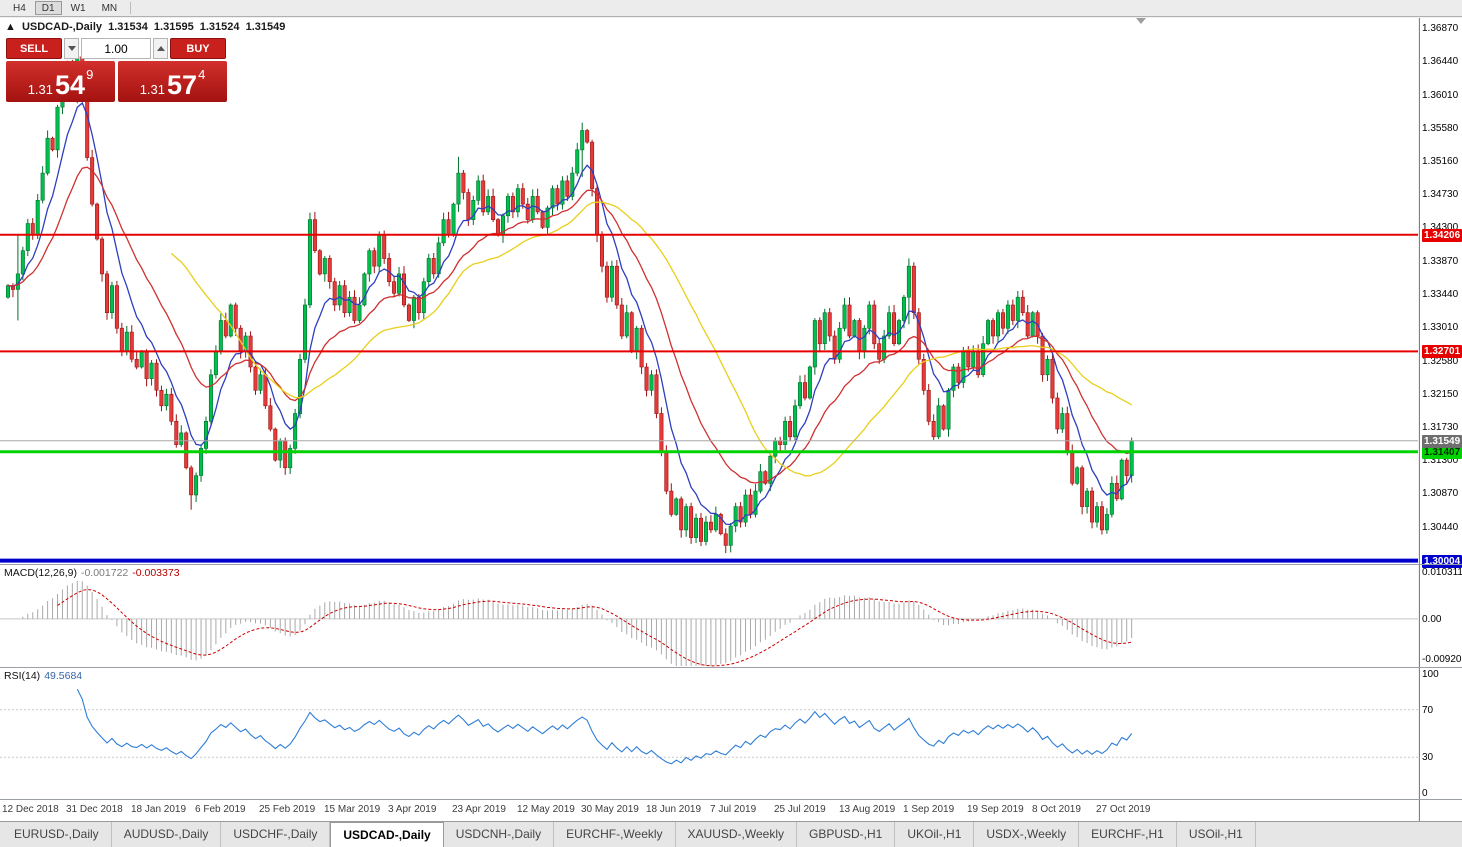 This screenshot has width=1462, height=847. Describe the element at coordinates (1425, 793) in the screenshot. I see `axis-tick-label: 0` at that location.